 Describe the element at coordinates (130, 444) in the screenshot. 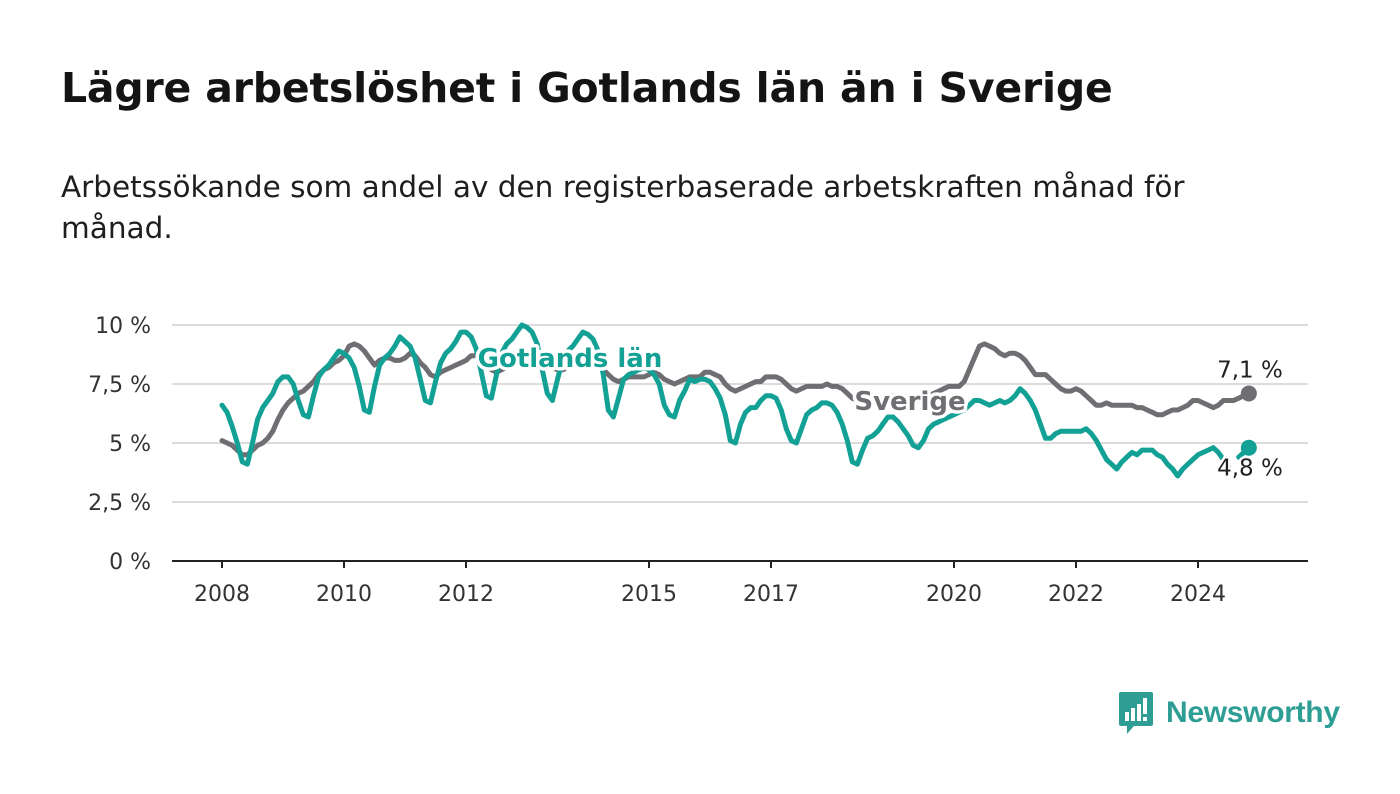

I see `y-tick-label: 5 %` at that location.